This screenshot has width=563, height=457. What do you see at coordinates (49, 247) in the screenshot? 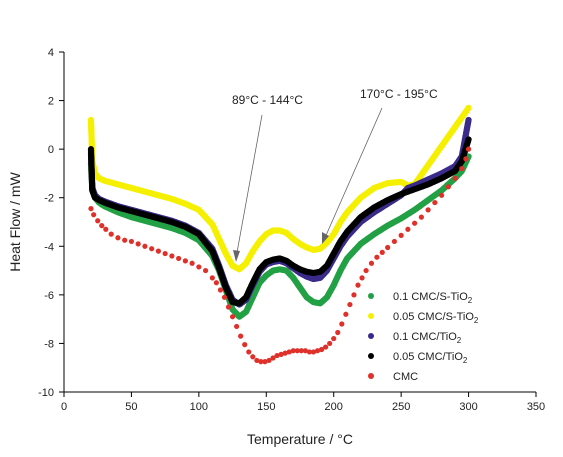
I see `y-tick-label: -4` at bounding box center [49, 247].